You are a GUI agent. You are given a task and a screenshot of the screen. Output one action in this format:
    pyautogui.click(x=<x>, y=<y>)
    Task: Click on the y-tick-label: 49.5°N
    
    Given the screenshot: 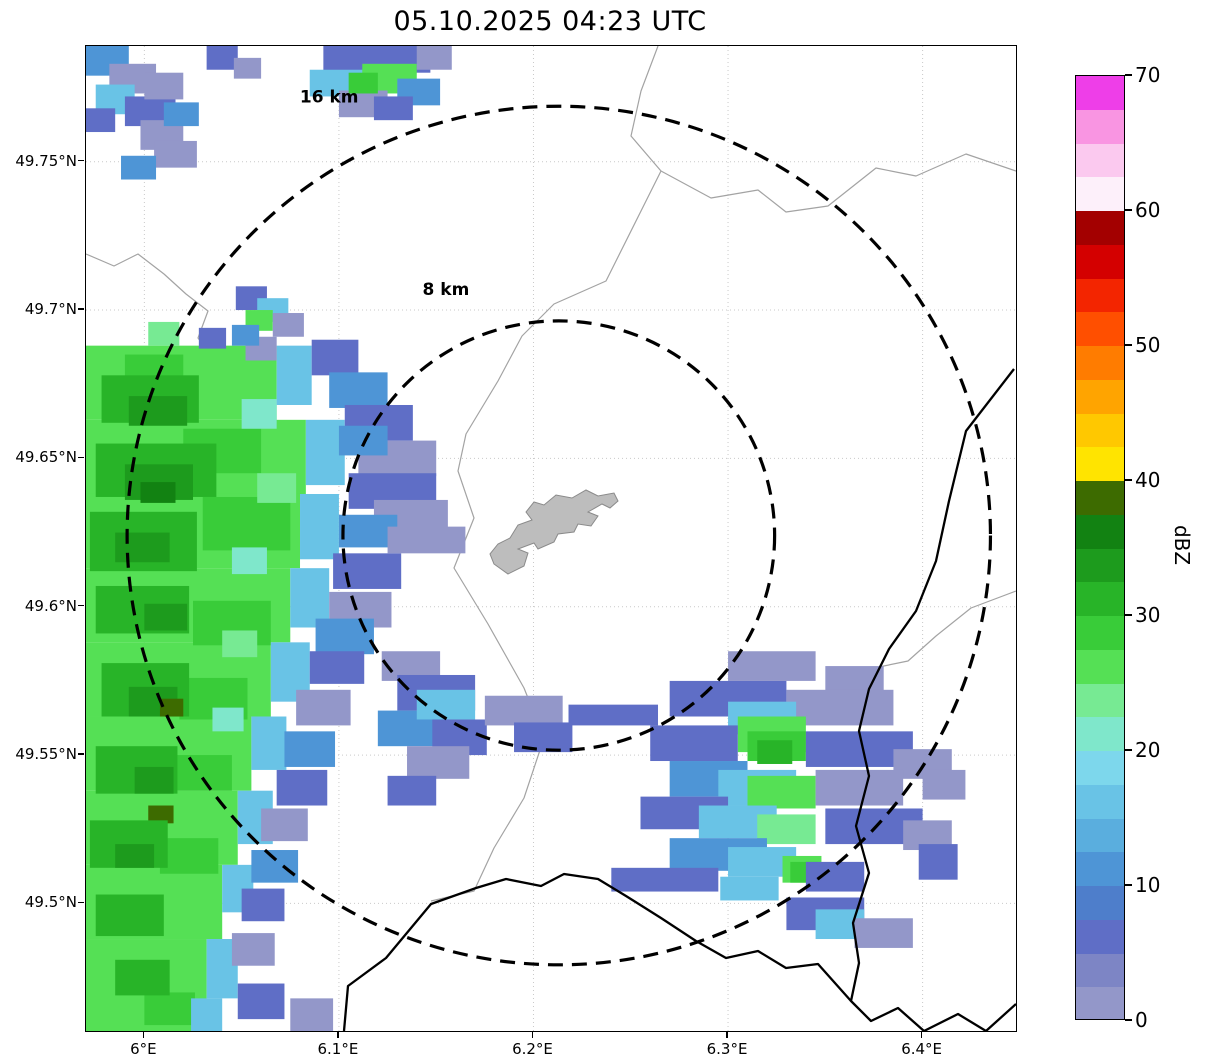 What is the action you would take?
    pyautogui.click(x=50, y=902)
    